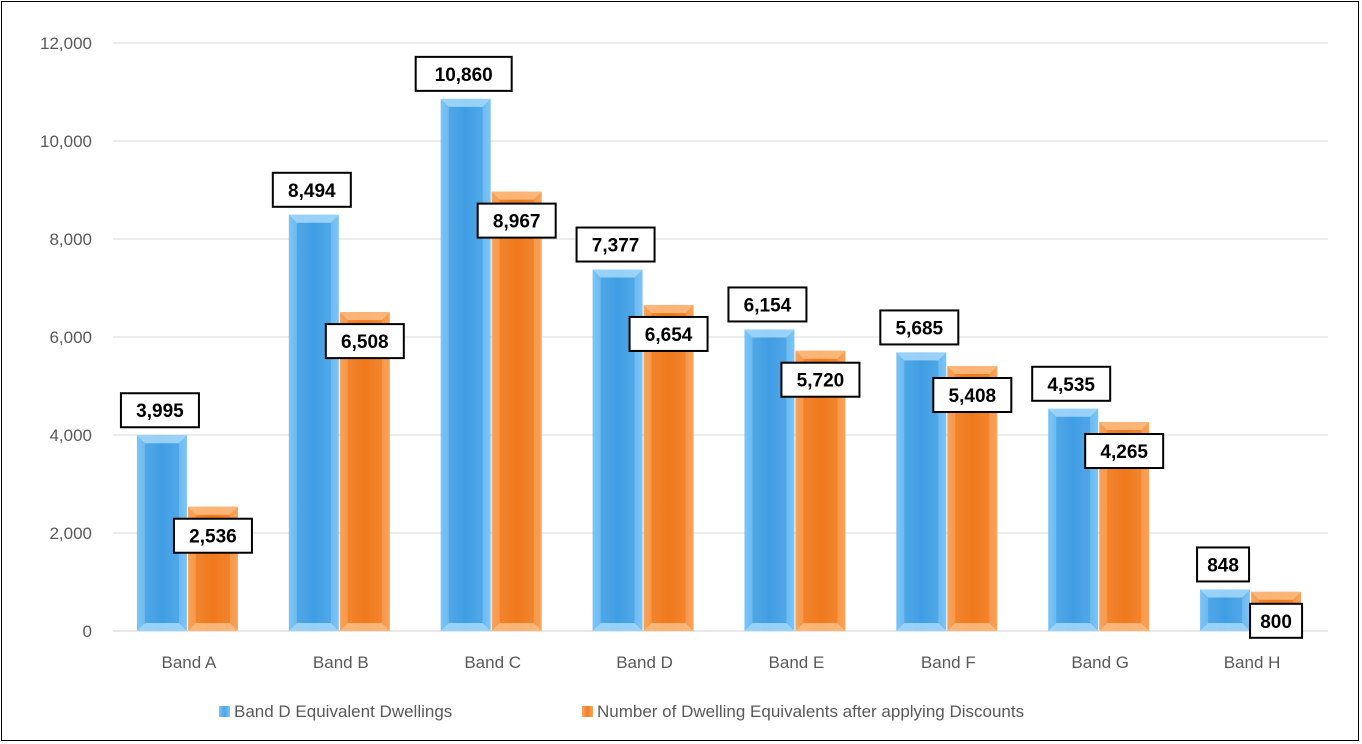  I want to click on data-label: 5,720, so click(820, 379).